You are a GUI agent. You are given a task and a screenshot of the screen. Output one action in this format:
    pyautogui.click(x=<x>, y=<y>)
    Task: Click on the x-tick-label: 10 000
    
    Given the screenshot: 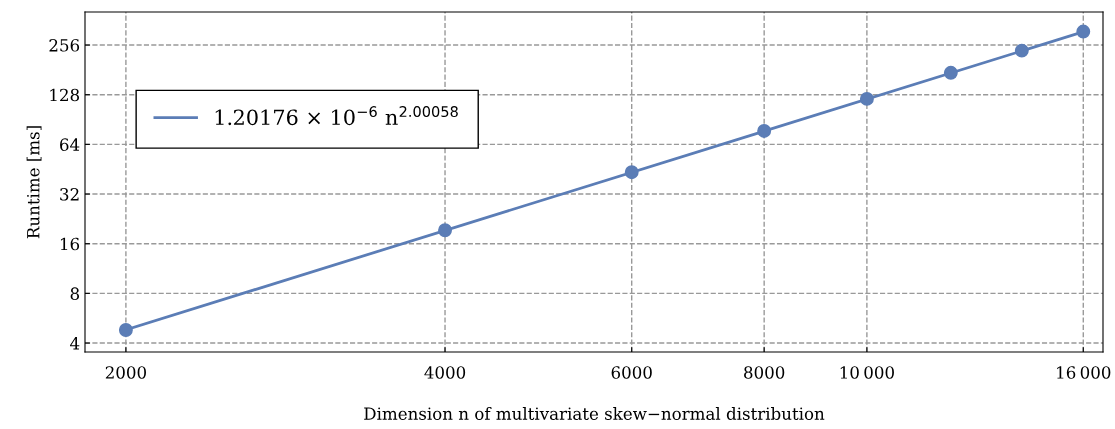 What is the action you would take?
    pyautogui.click(x=867, y=372)
    